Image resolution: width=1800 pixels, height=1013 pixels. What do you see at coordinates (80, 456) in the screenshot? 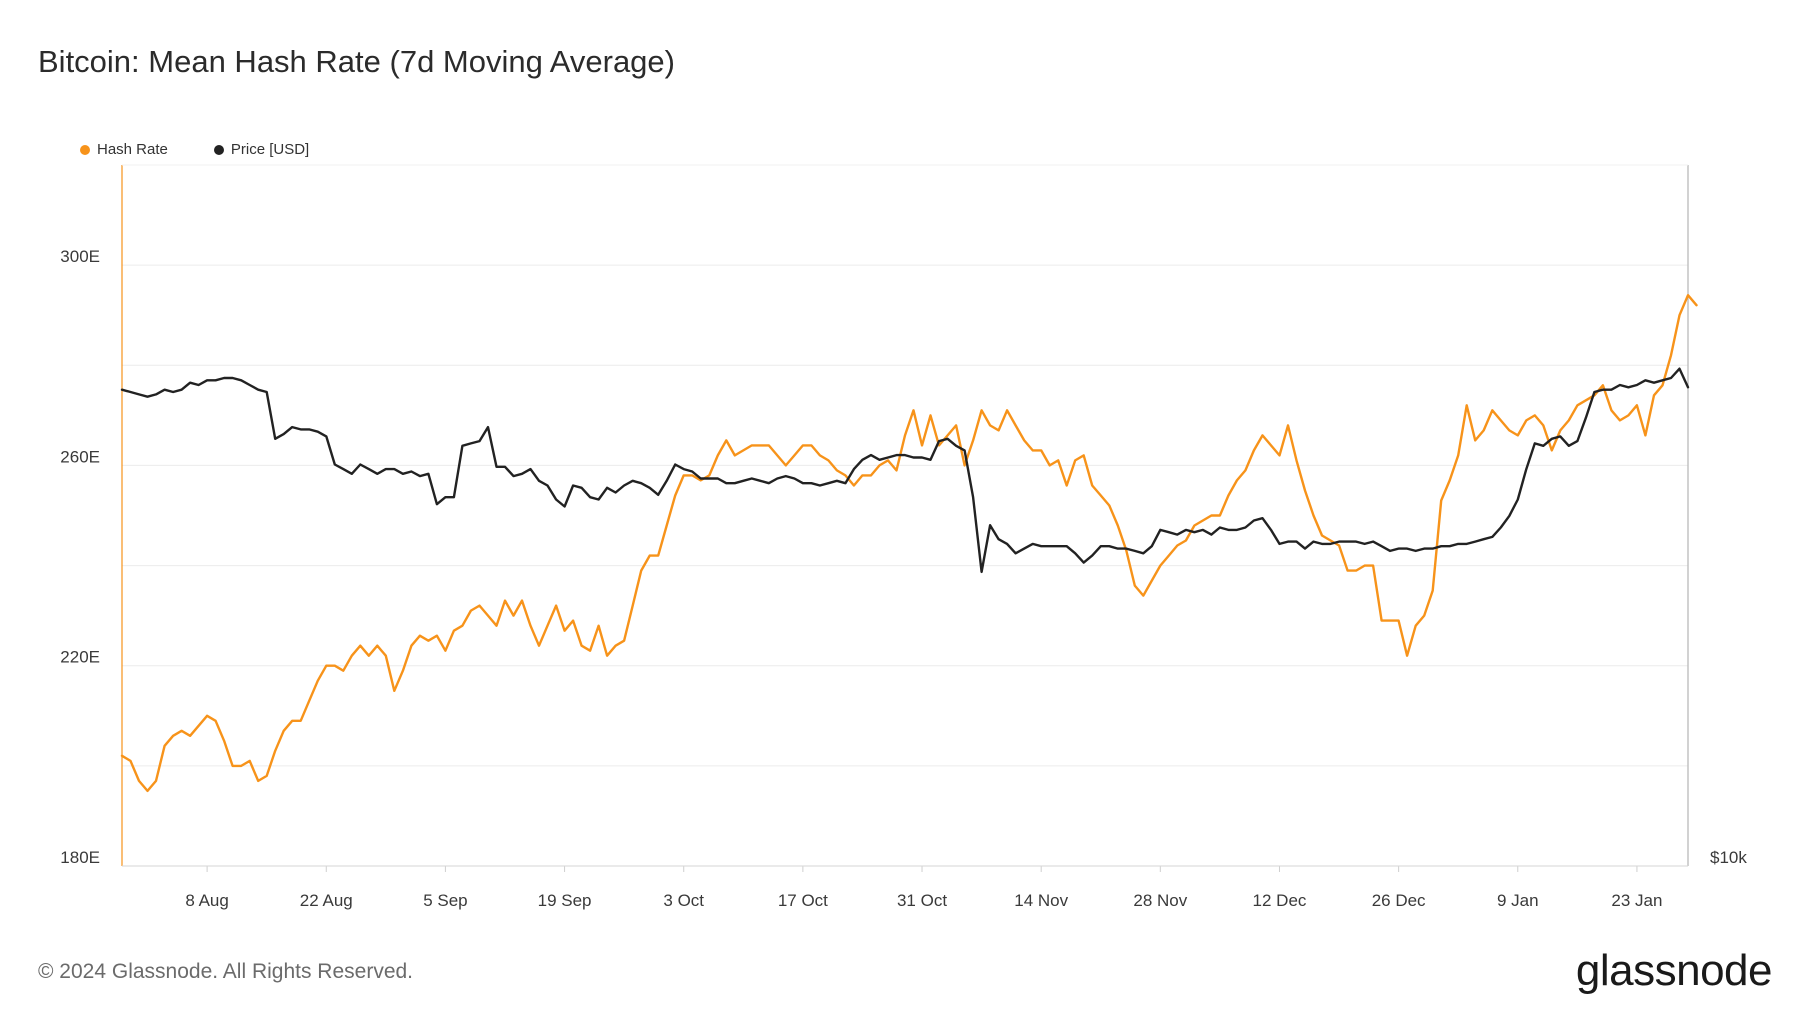
I see `y-left-tick-label: 260E` at bounding box center [80, 456].